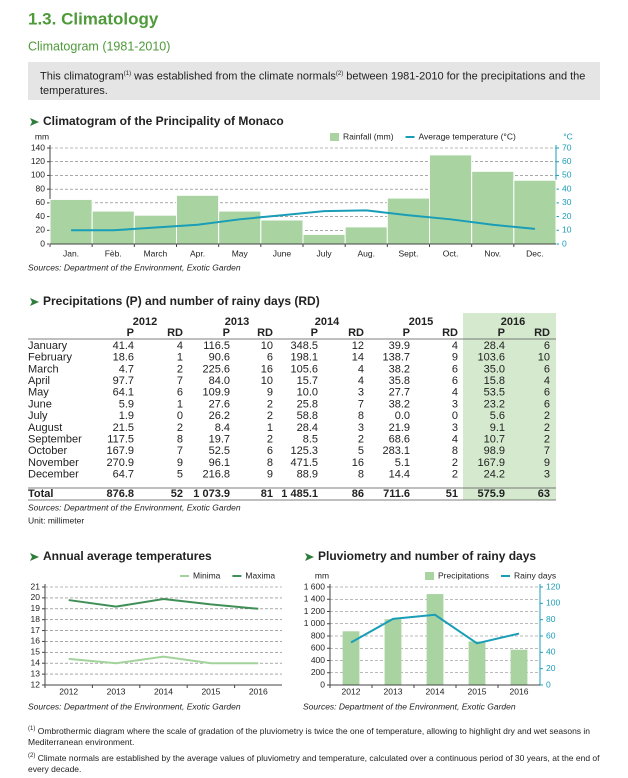 The width and height of the screenshot is (628, 778). Describe the element at coordinates (180, 404) in the screenshot. I see `table-cell: 1` at that location.